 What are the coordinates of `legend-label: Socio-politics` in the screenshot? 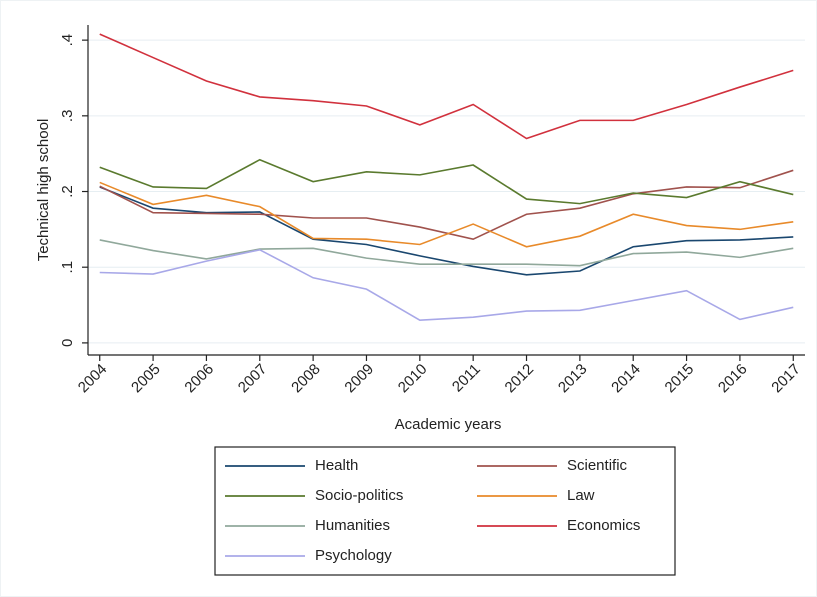 It's located at (359, 495).